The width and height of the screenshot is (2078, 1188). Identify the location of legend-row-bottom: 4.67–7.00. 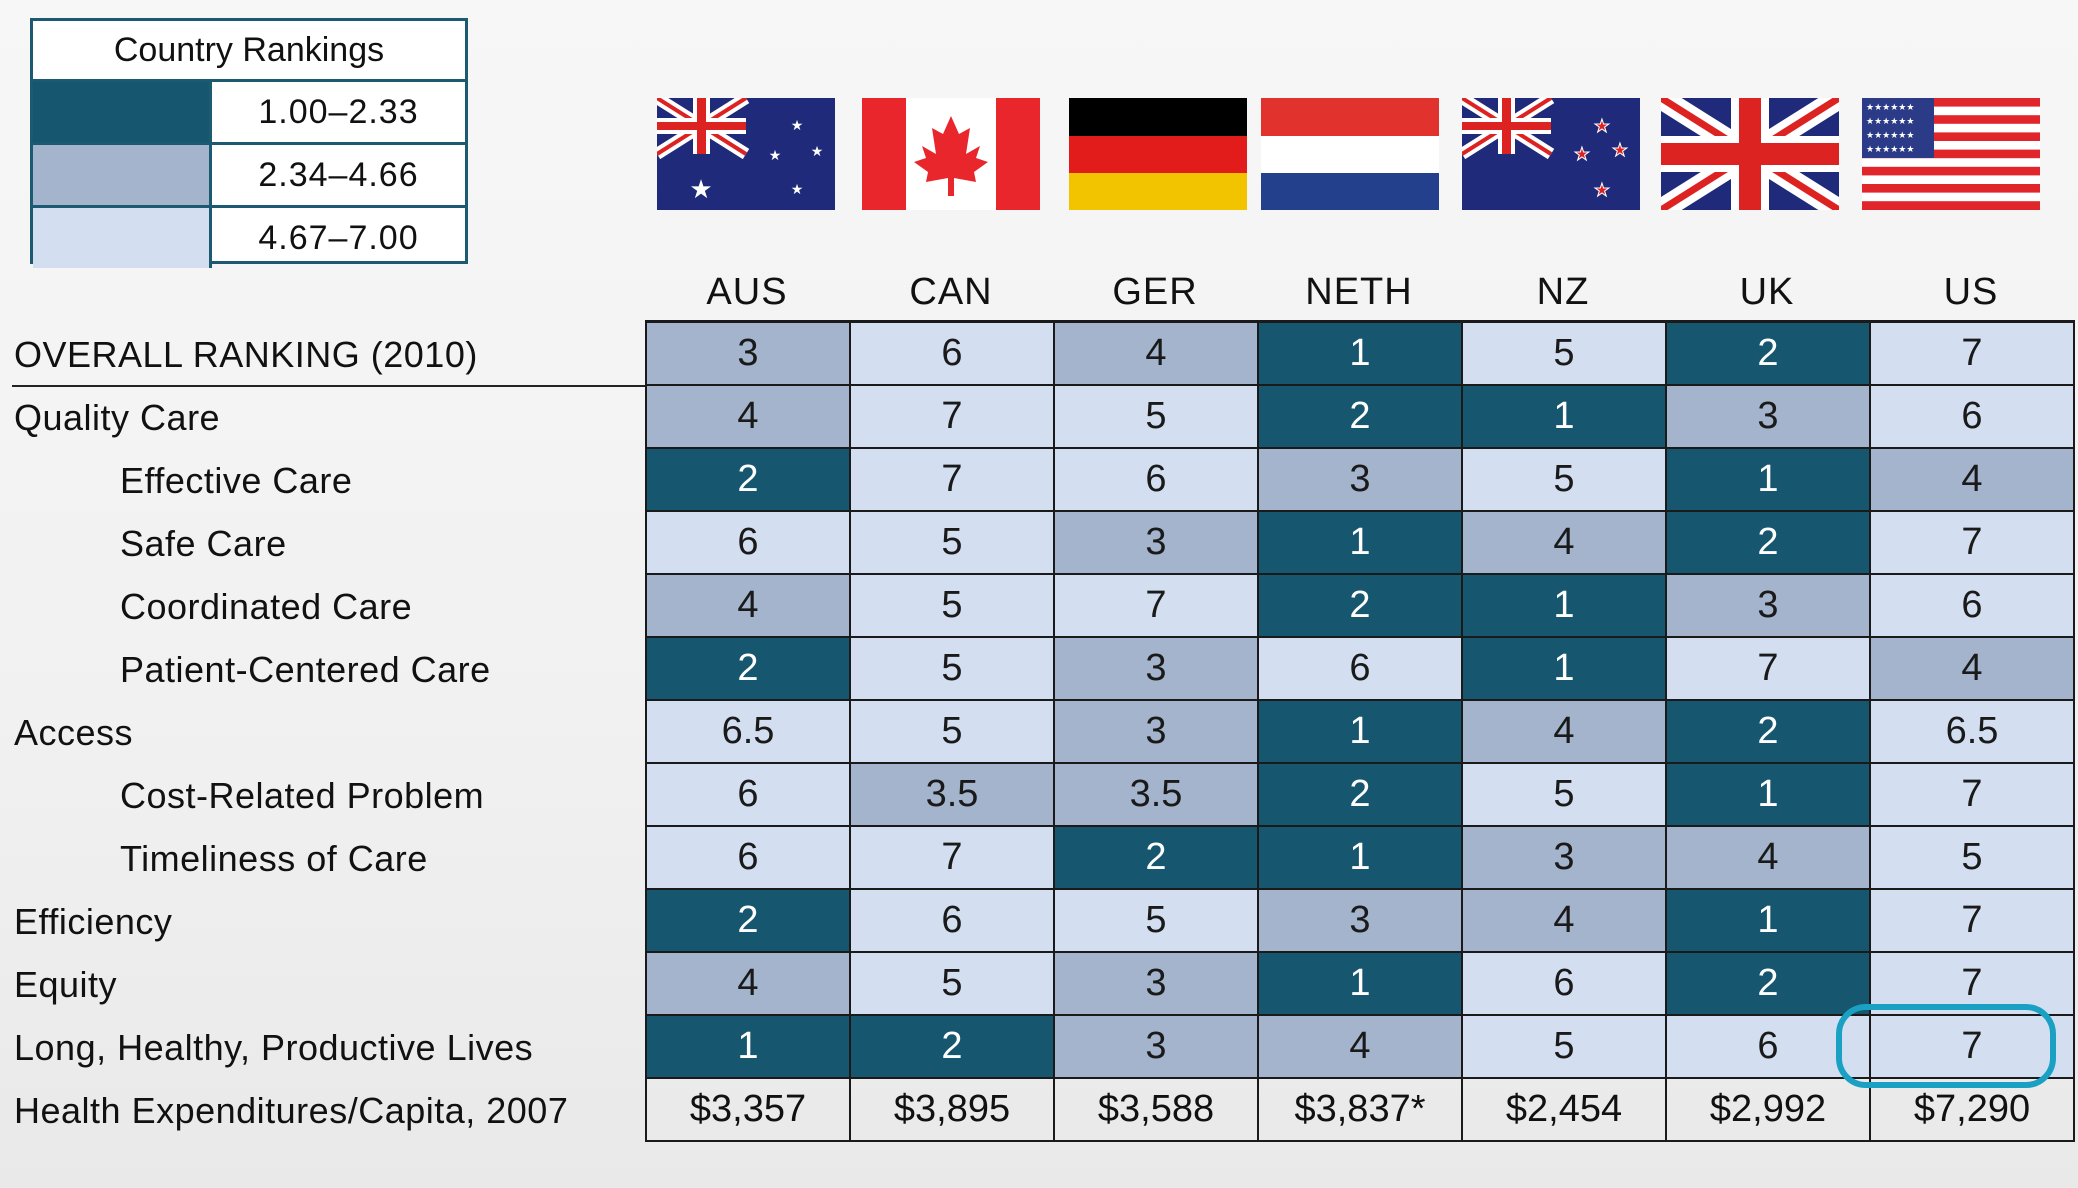
(249, 238).